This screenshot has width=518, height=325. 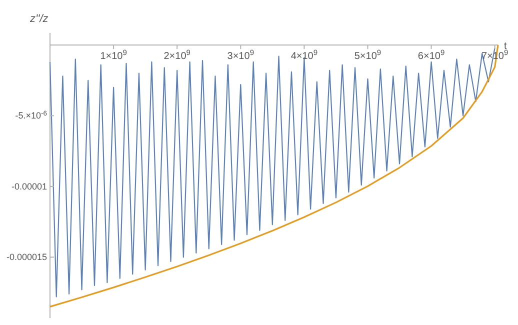 I want to click on y-tick-label: -0.000015, so click(x=26, y=257).